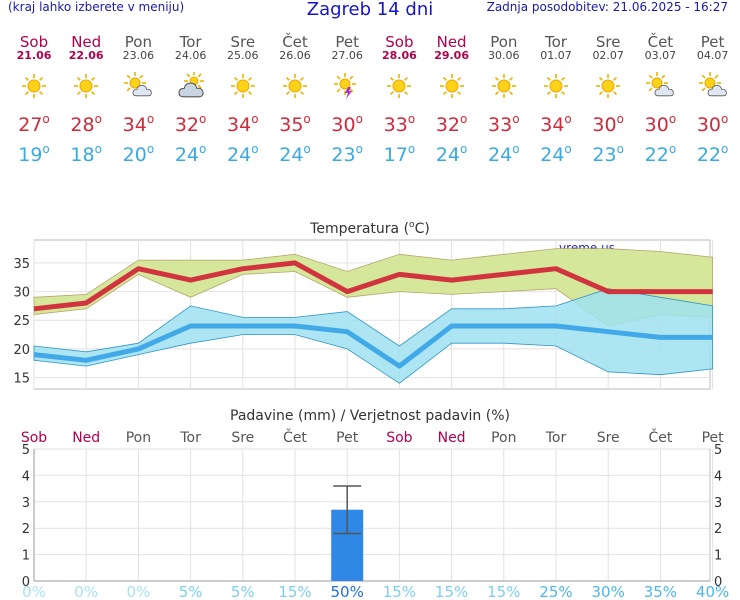 The width and height of the screenshot is (740, 600). What do you see at coordinates (243, 124) in the screenshot?
I see `max-temperature: 34o` at bounding box center [243, 124].